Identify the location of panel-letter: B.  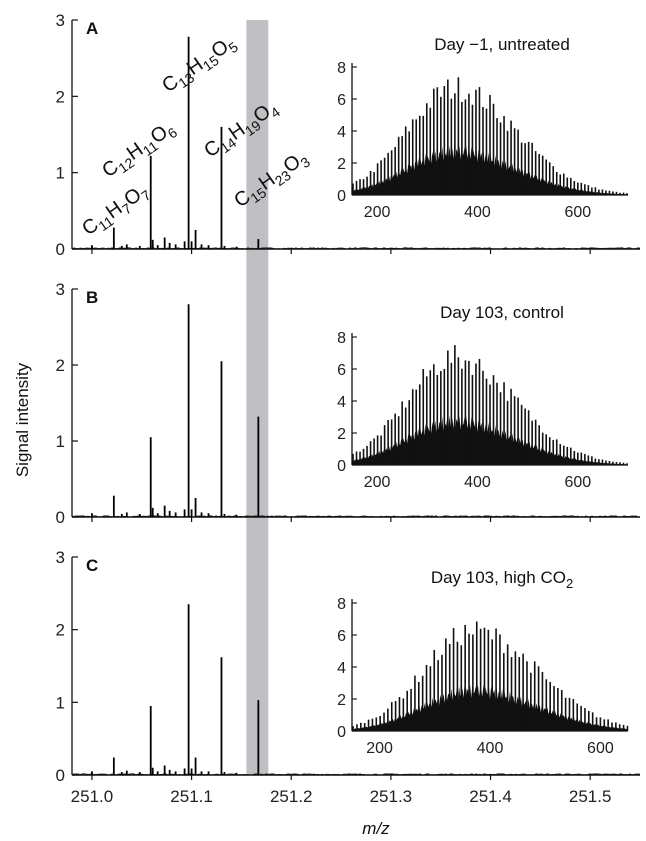
(92, 297).